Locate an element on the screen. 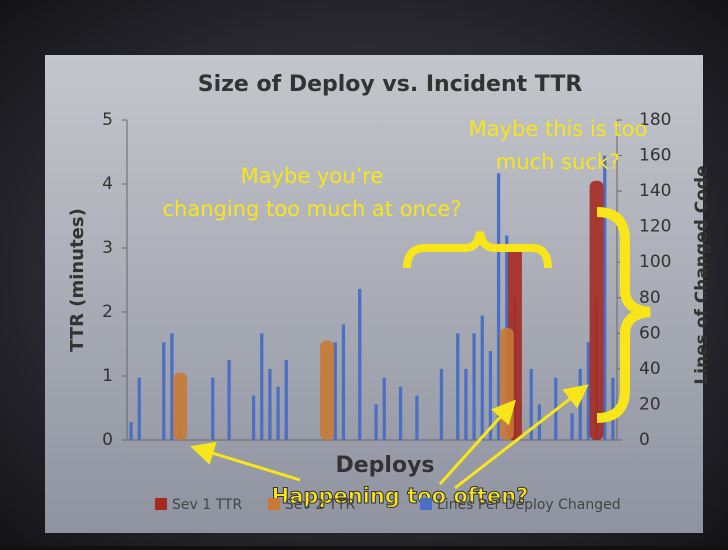 This screenshot has height=550, width=728. annotation: Maybe you’re is located at coordinates (312, 176).